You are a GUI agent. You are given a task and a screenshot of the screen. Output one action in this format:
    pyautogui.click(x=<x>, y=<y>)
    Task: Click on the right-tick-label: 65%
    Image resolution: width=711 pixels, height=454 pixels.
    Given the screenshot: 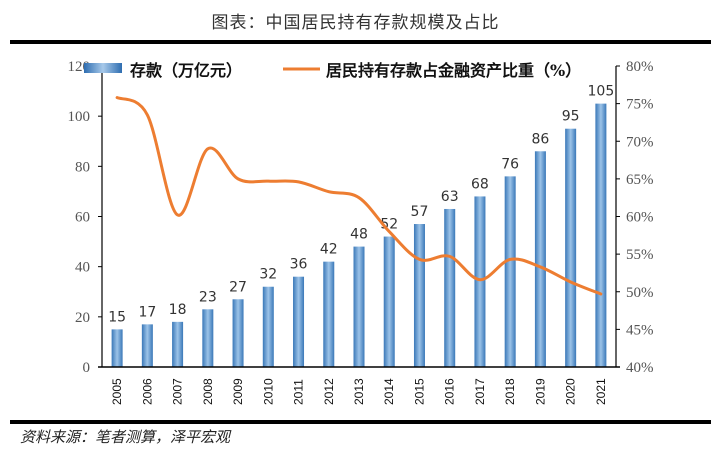 What is the action you would take?
    pyautogui.click(x=640, y=180)
    